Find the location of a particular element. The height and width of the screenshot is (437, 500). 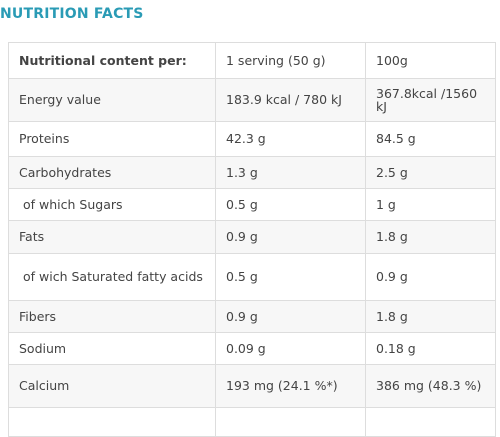

table-row: Carbohydrates 1.3 g 2.5 g is located at coordinates (252, 172).